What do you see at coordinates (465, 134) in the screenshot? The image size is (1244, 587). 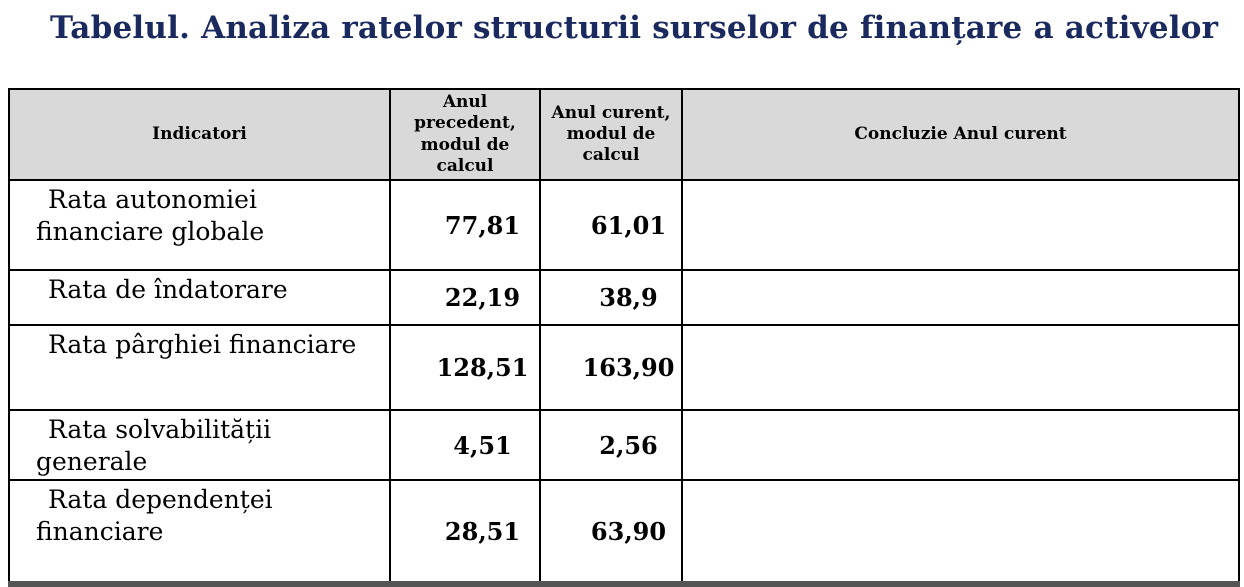 I see `header-cell-anul-precedent: Anul precedent, modul de calcul` at bounding box center [465, 134].